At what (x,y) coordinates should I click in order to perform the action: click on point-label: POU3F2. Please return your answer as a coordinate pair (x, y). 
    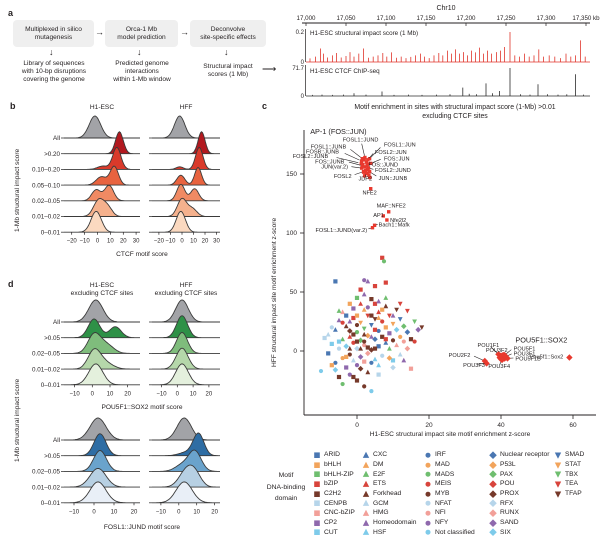
    Looking at the image, I should click on (497, 351).